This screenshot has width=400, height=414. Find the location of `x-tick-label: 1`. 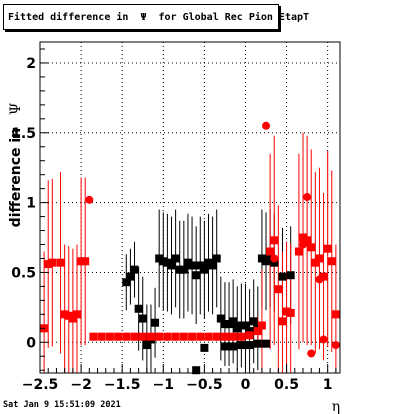

x-tick-label: 1 is located at coordinates (328, 385).